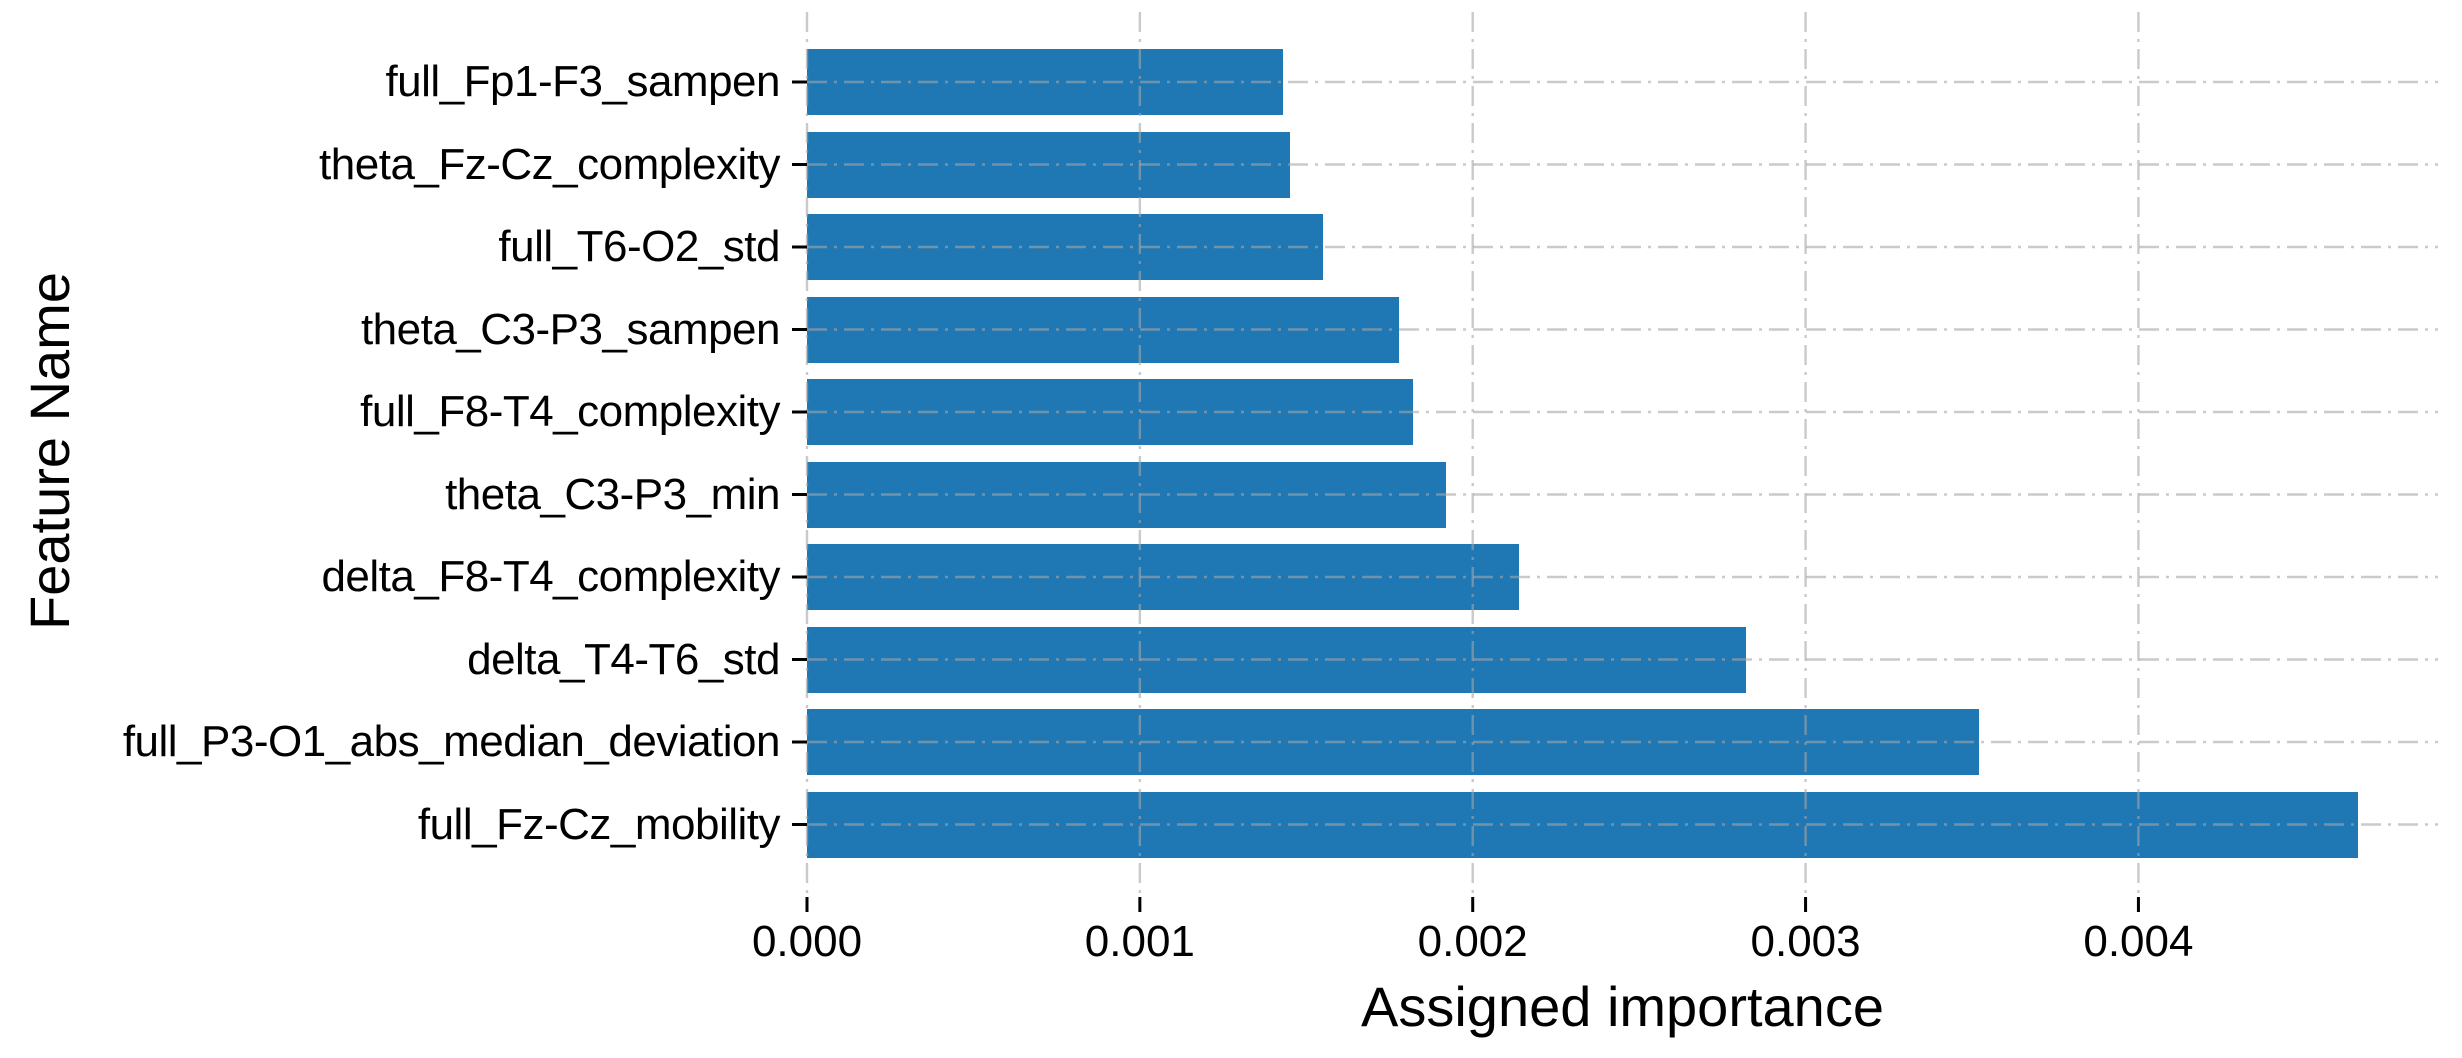 The image size is (2462, 1058). Describe the element at coordinates (623, 659) in the screenshot. I see `y-tick-label: delta_T4-T6_std` at that location.